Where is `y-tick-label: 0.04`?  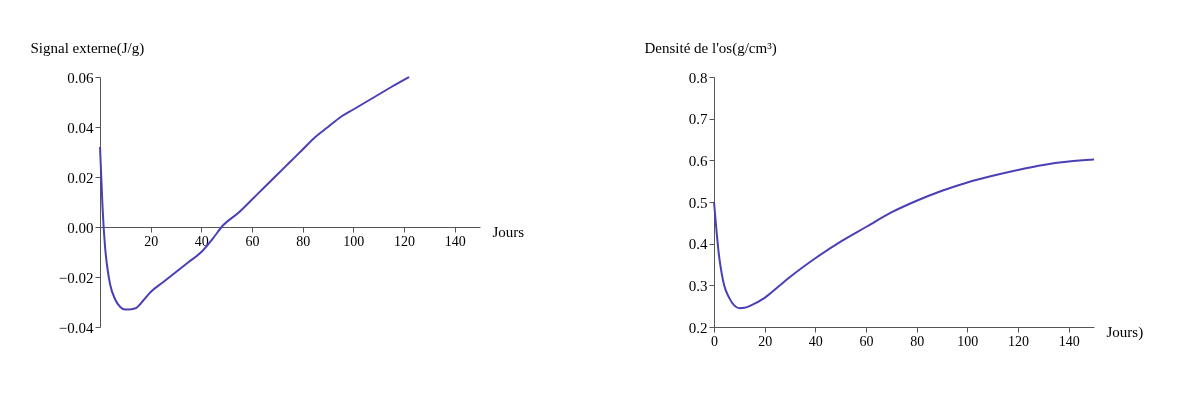
y-tick-label: 0.04 is located at coordinates (80, 127).